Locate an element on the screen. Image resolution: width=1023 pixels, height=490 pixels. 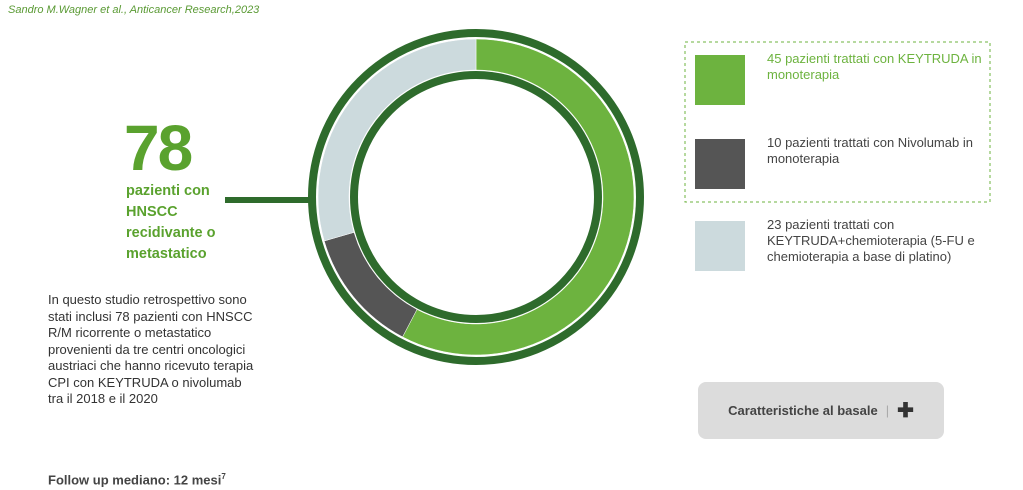
follow-up: Follow up mediano: 12 mesi7 is located at coordinates (137, 479).